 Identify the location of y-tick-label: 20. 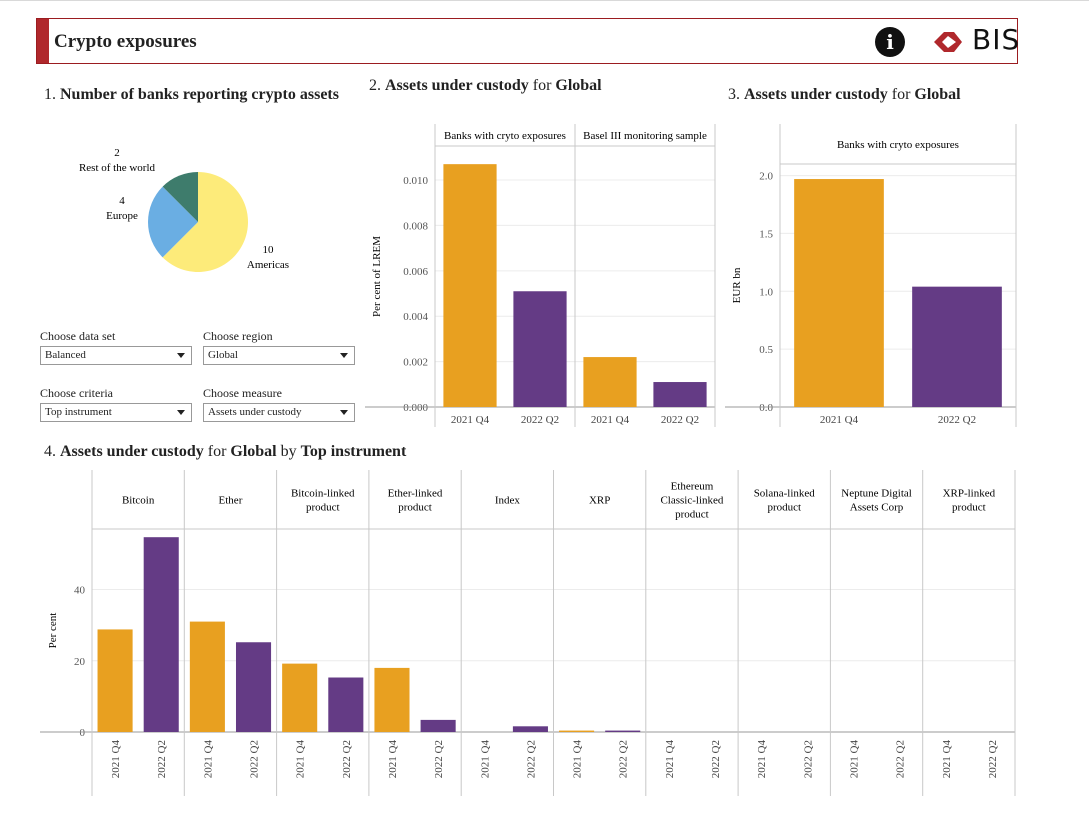
(80, 662).